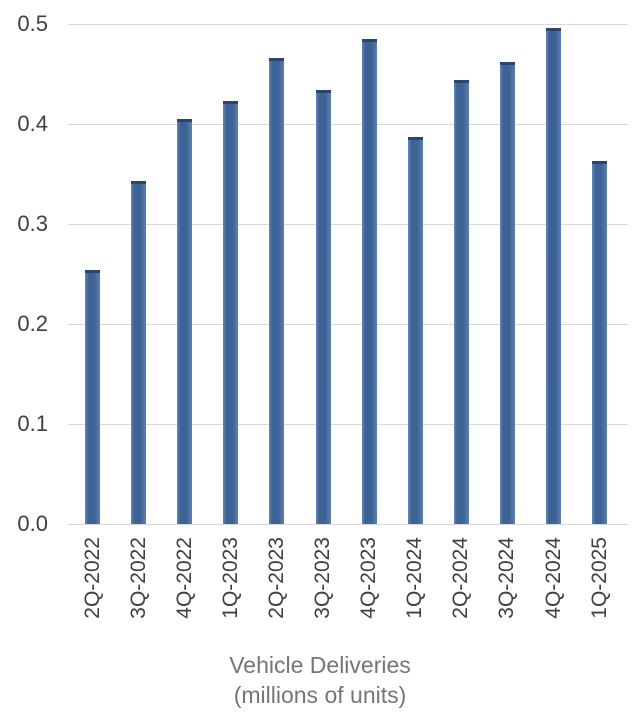 The height and width of the screenshot is (719, 640). I want to click on chart-title-line1: Vehicle Deliveries, so click(320, 665).